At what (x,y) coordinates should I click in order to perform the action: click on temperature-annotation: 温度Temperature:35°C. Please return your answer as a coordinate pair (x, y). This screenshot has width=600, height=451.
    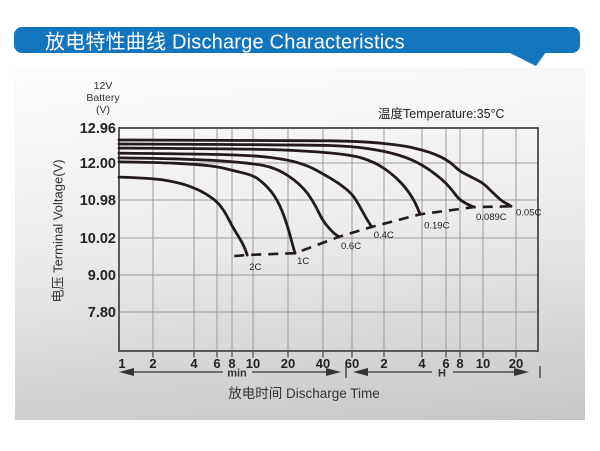
    Looking at the image, I should click on (441, 114).